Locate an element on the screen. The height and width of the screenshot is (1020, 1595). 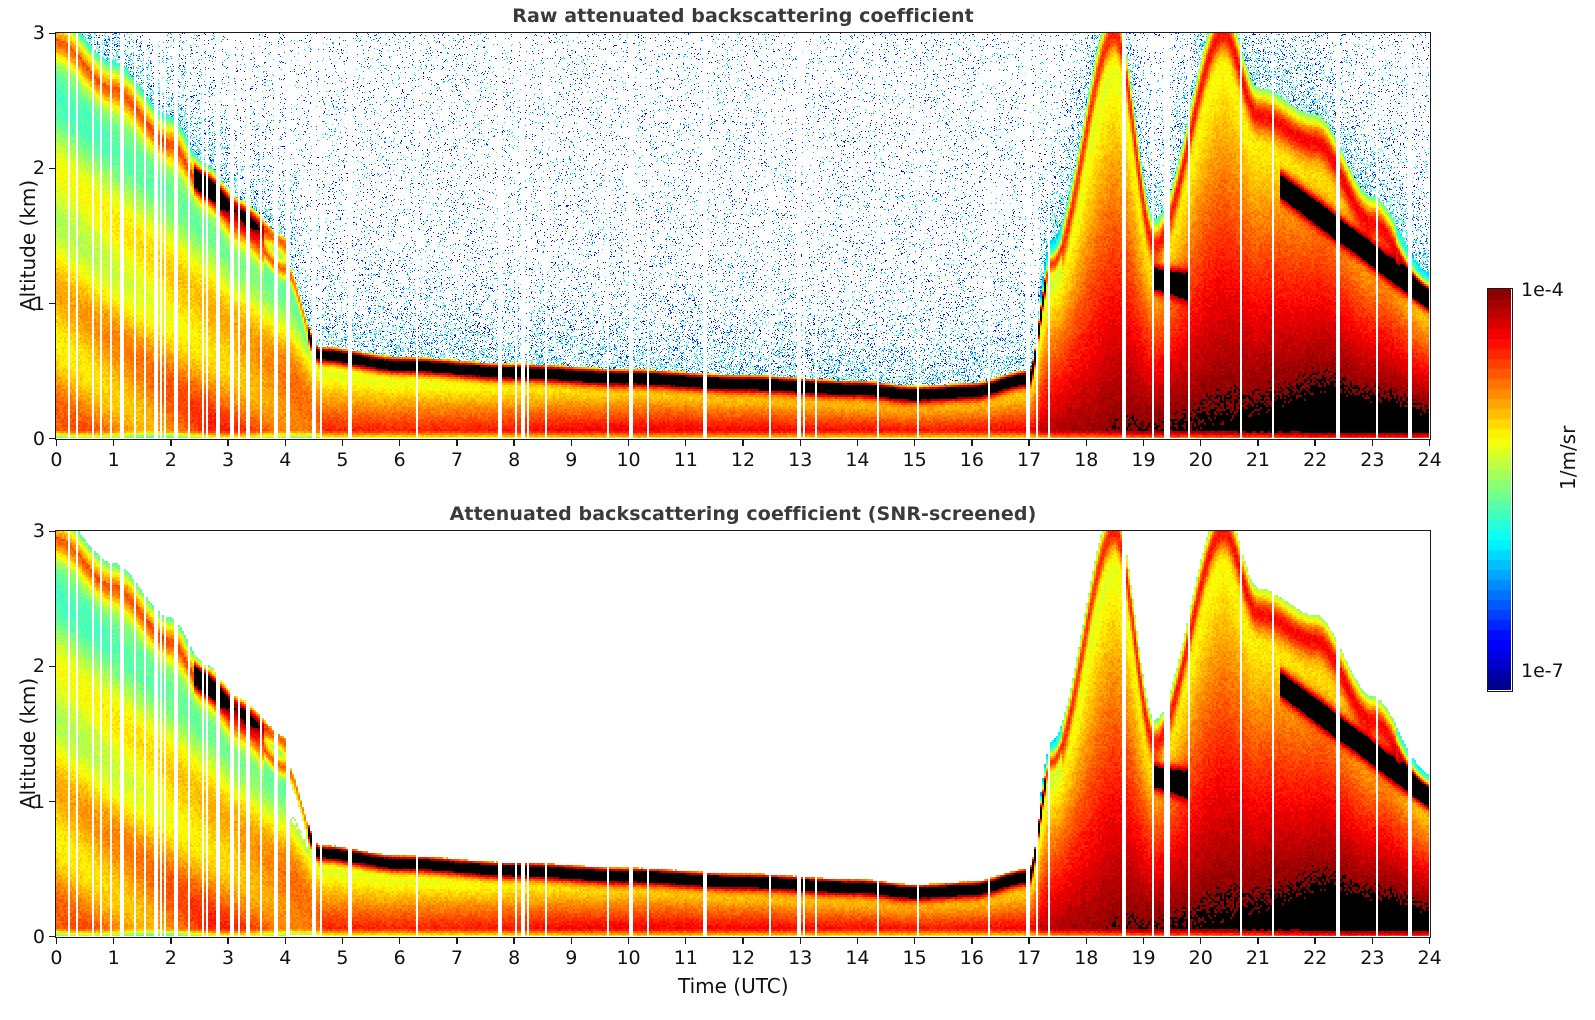
x-tick-label-23: 23 is located at coordinates (1372, 460).